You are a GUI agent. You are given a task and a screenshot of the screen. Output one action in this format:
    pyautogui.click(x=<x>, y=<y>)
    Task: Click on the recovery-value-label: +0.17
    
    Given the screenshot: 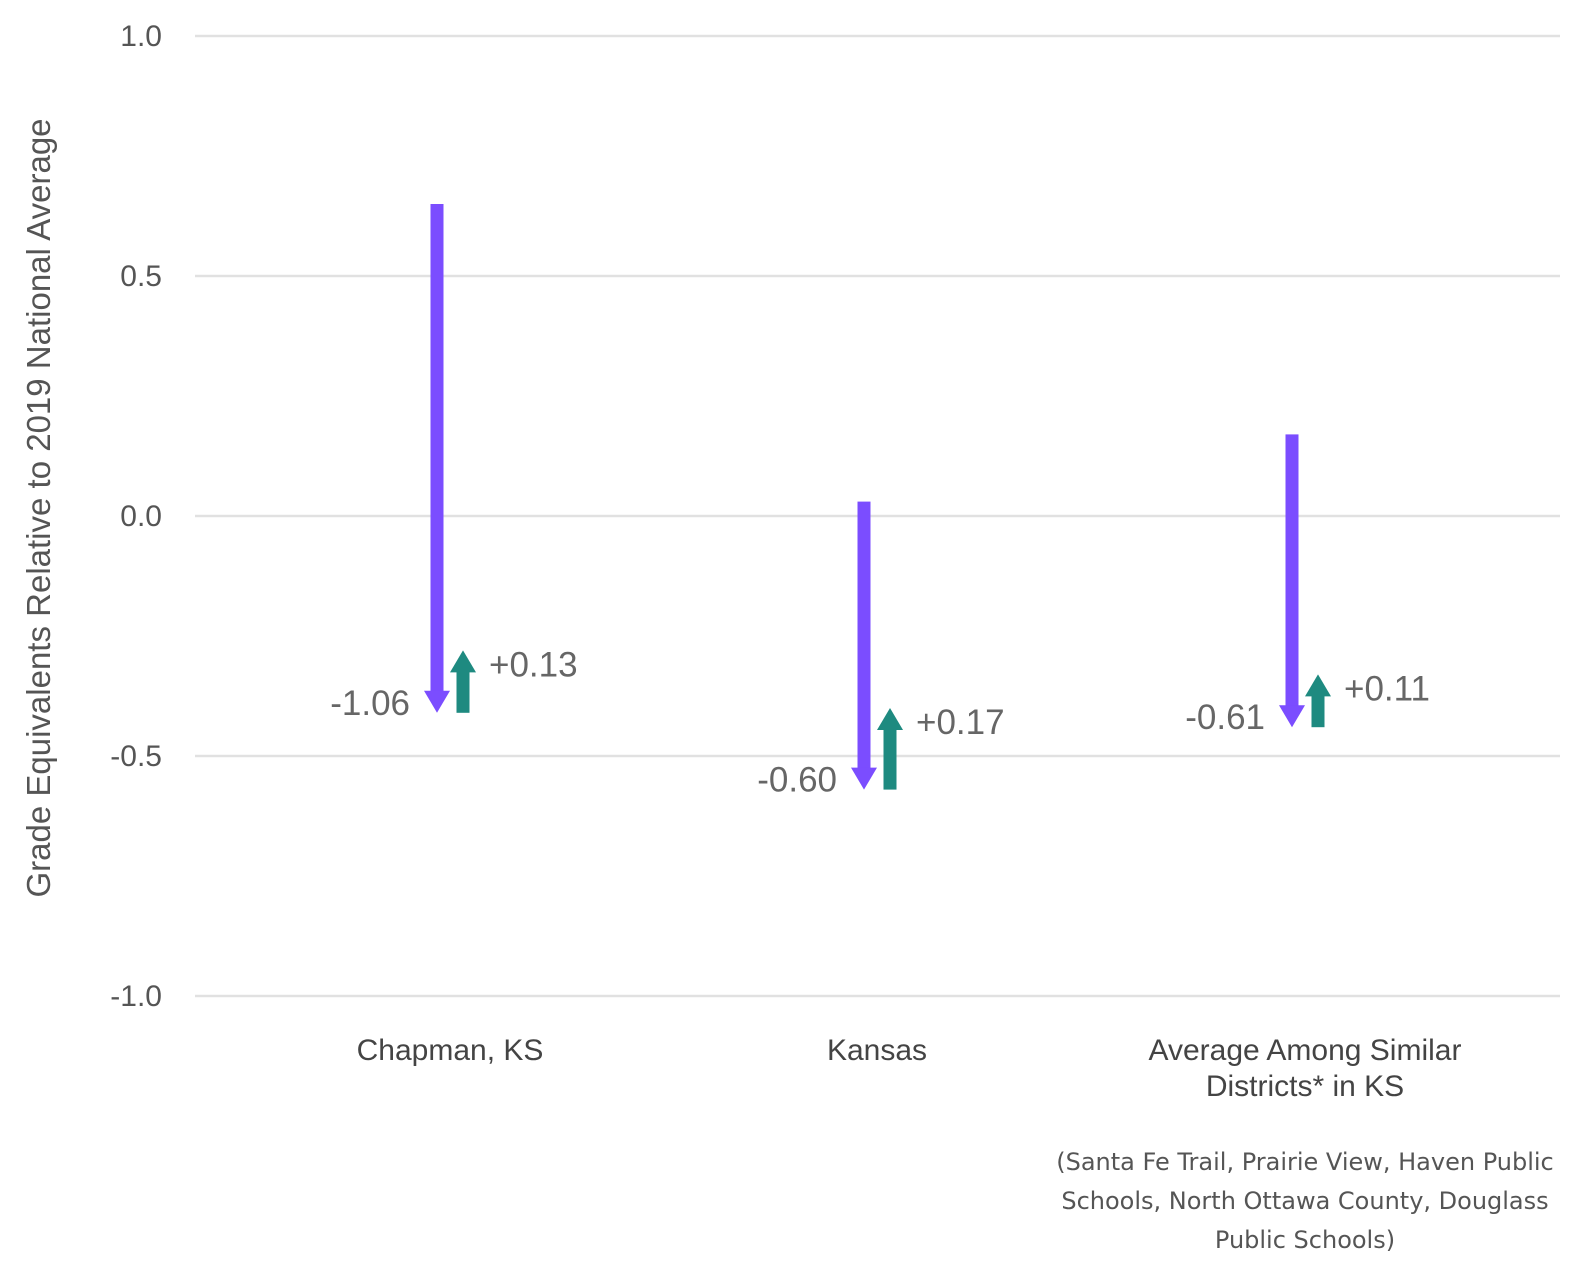 What is the action you would take?
    pyautogui.click(x=960, y=722)
    